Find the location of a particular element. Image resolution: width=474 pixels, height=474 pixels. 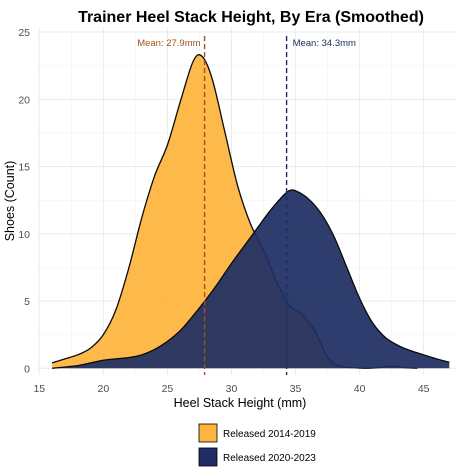

mean-label-2: Mean: 34.3mm is located at coordinates (324, 43).